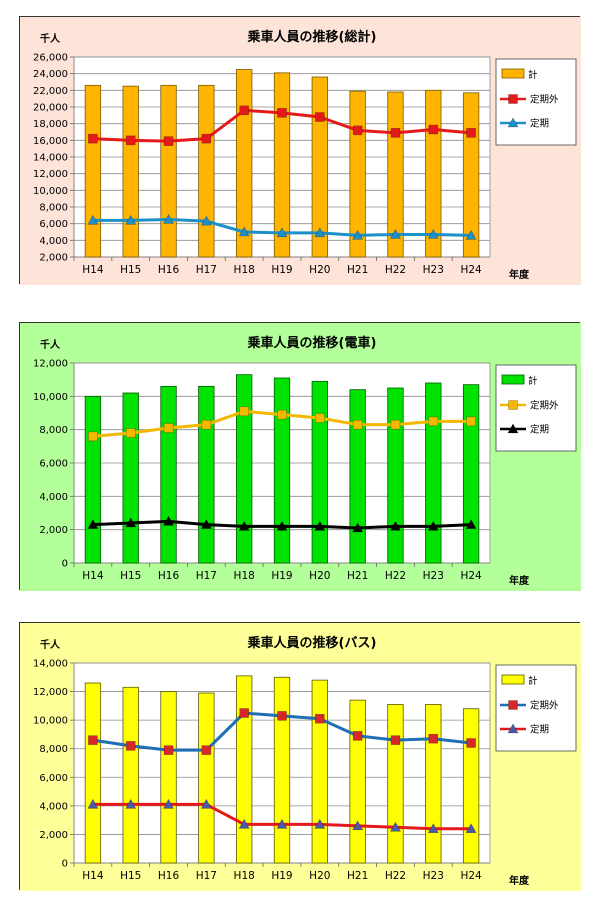 This screenshot has height=903, width=597. Describe the element at coordinates (50, 141) in the screenshot. I see `y-tick-label: 16,000` at that location.